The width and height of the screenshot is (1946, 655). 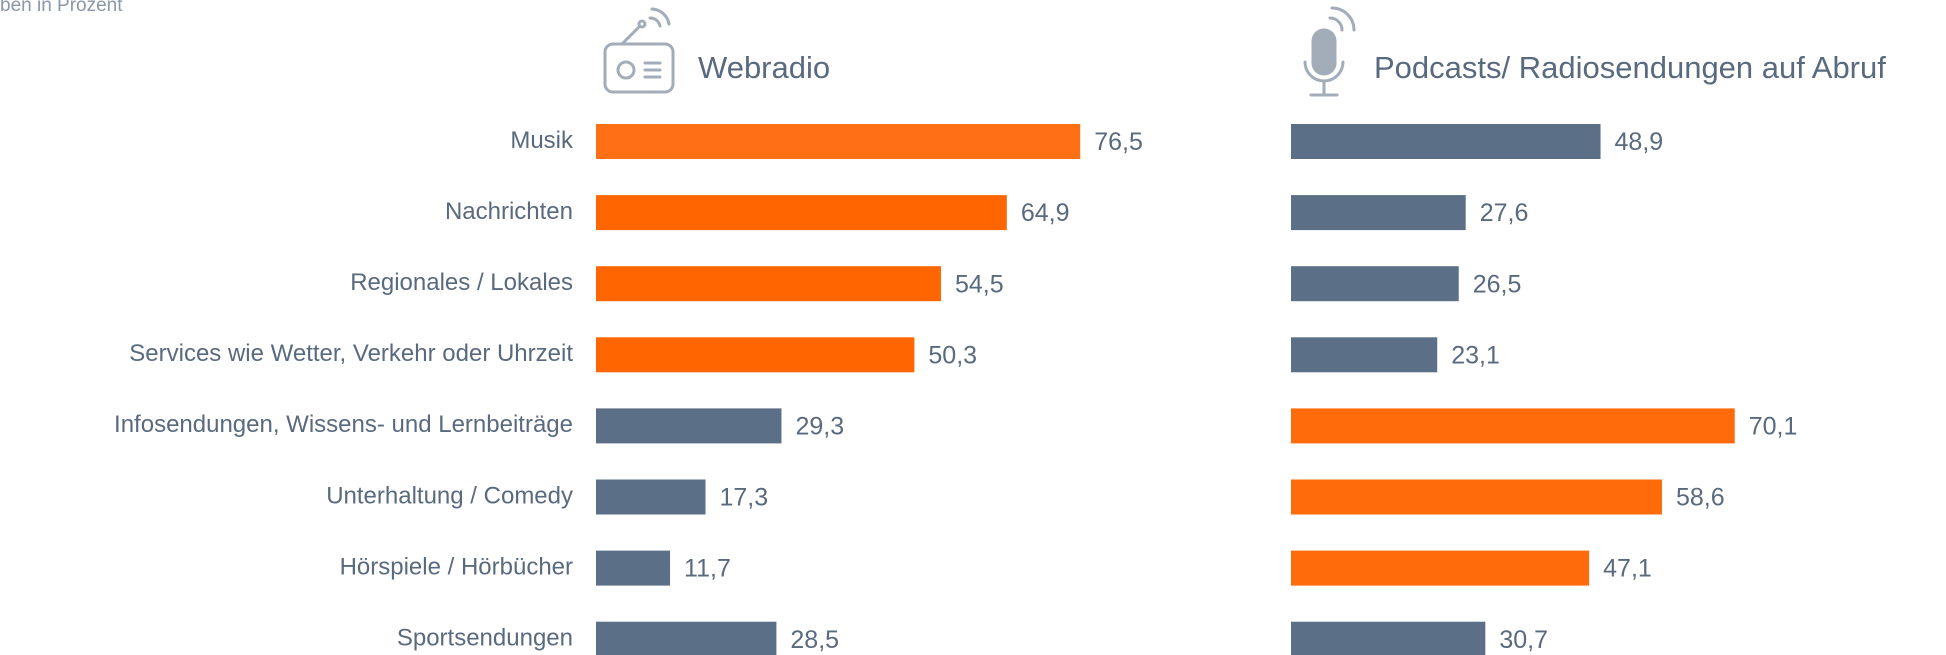 I want to click on category-label: Nachrichten, so click(x=509, y=211).